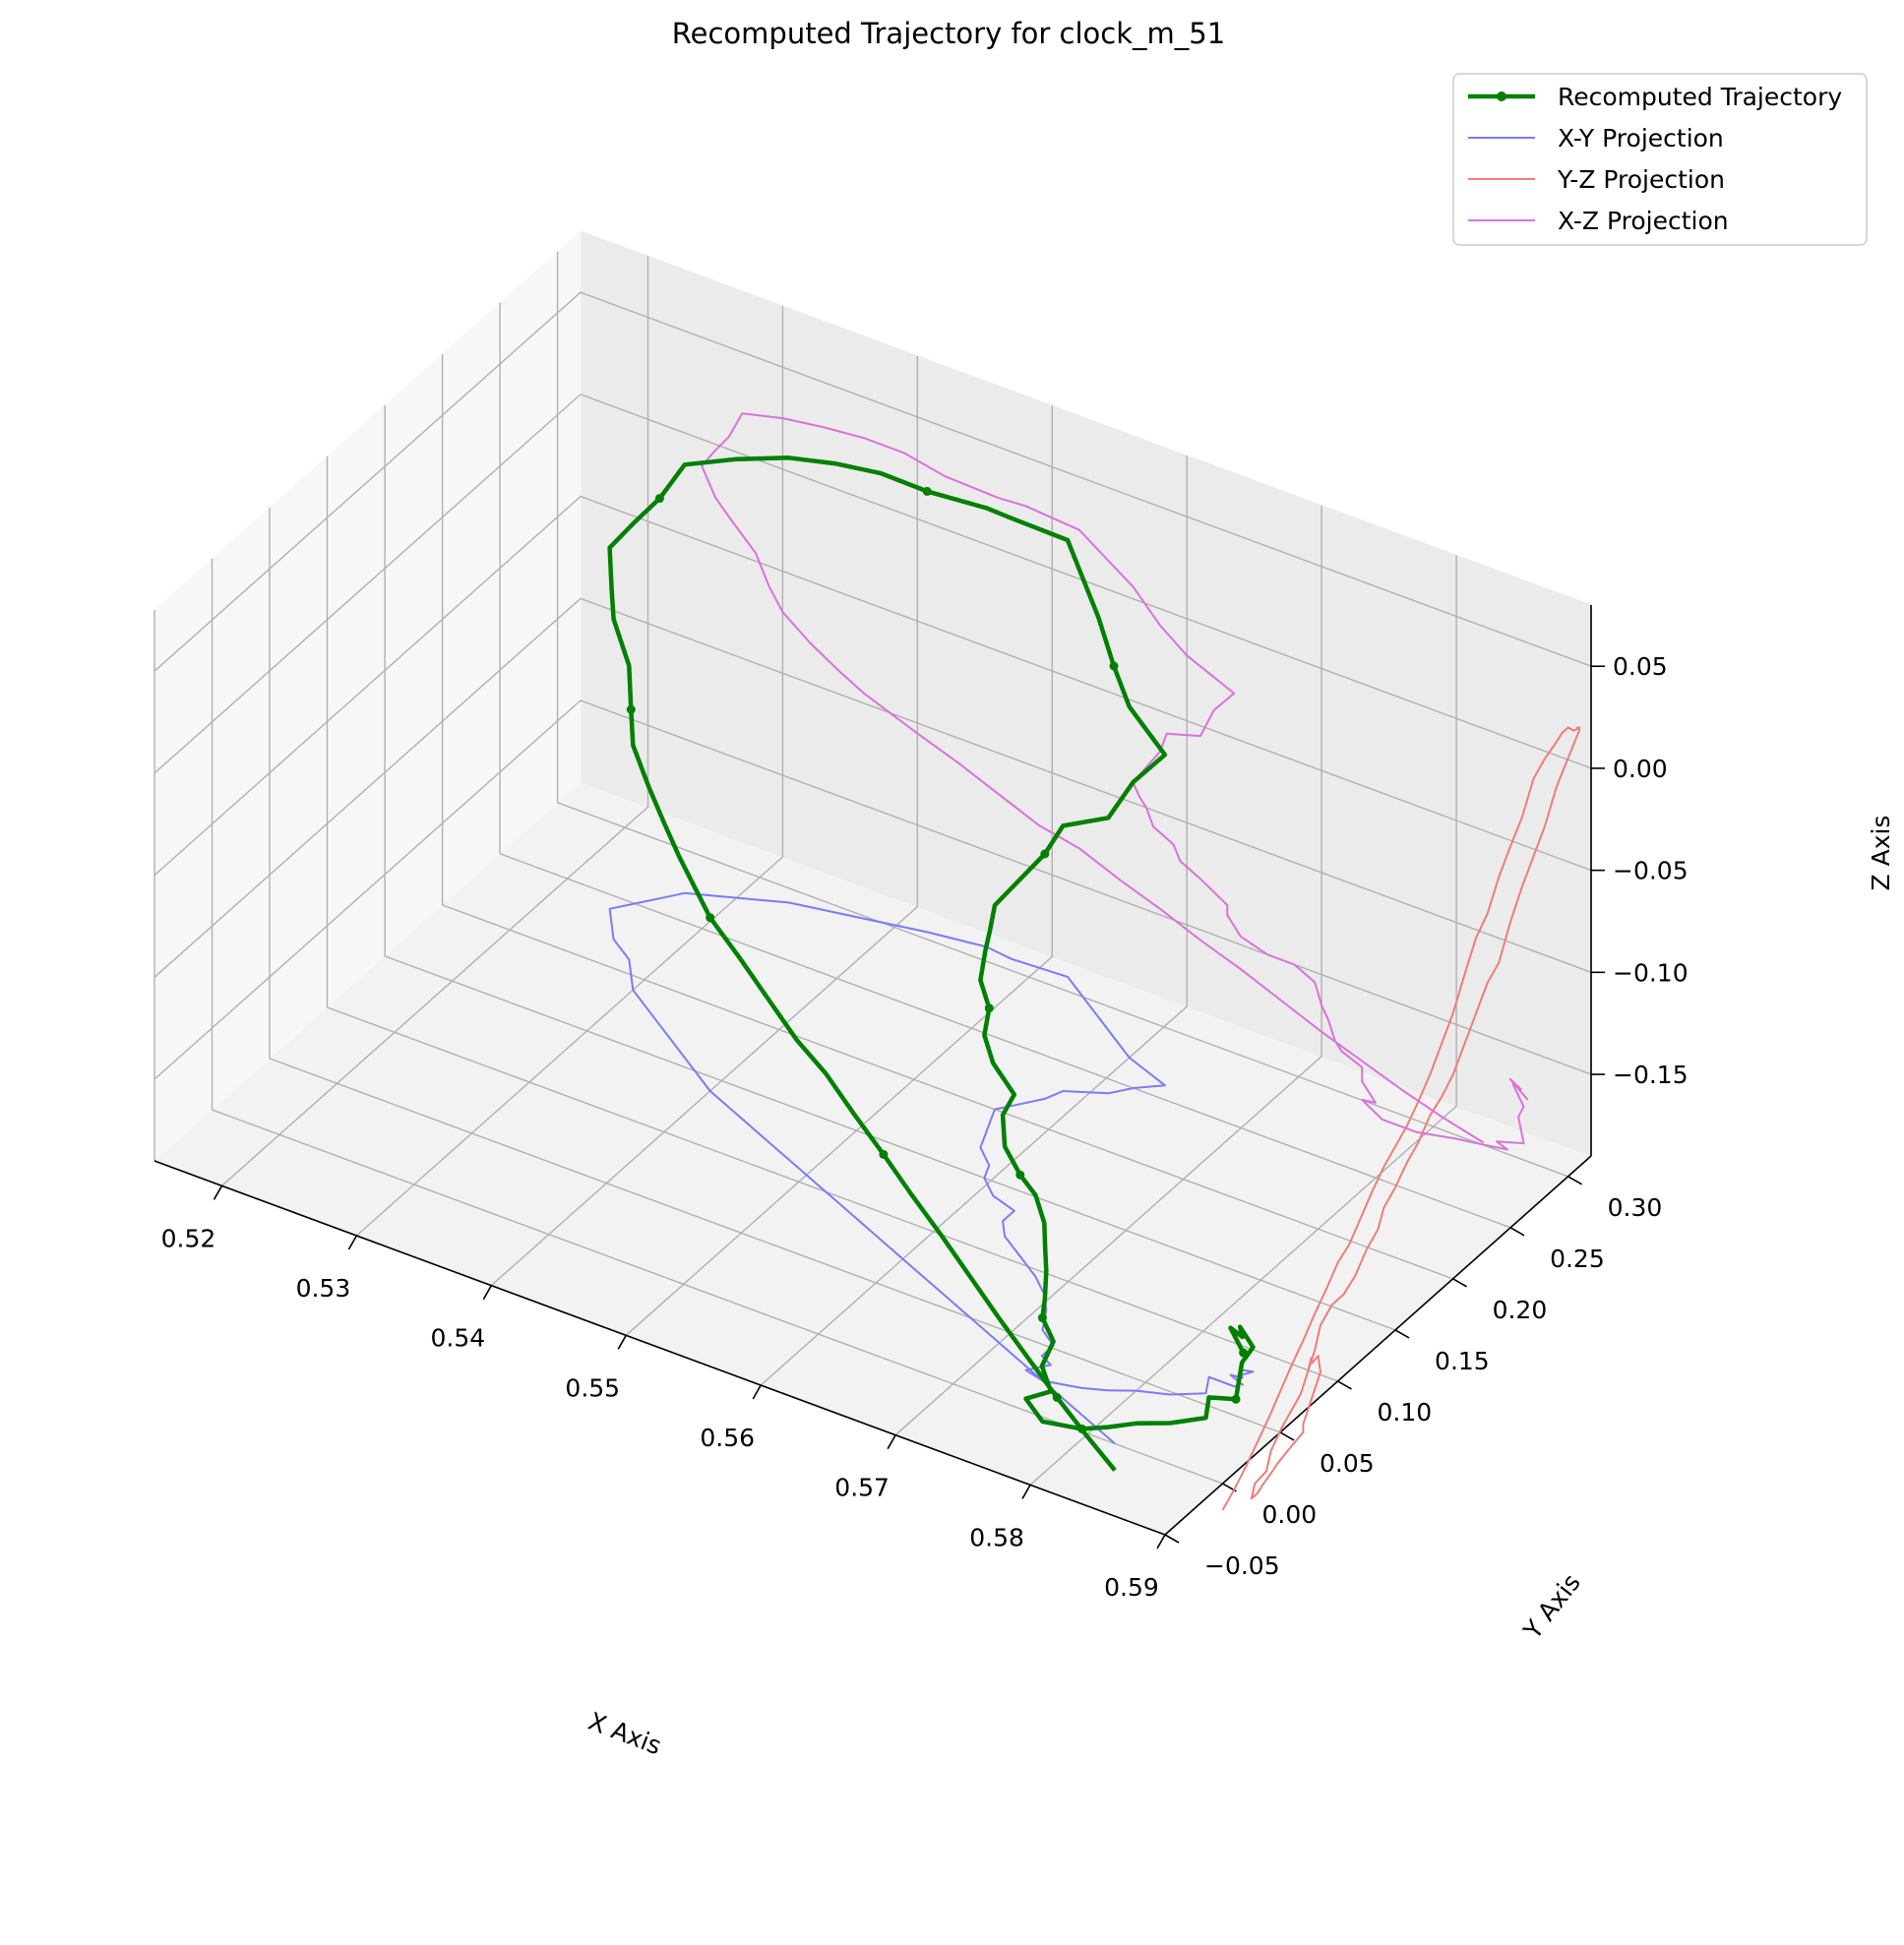 The width and height of the screenshot is (1904, 1945). Describe the element at coordinates (1131, 1587) in the screenshot. I see `x-tick-label-7: 0.59` at that location.